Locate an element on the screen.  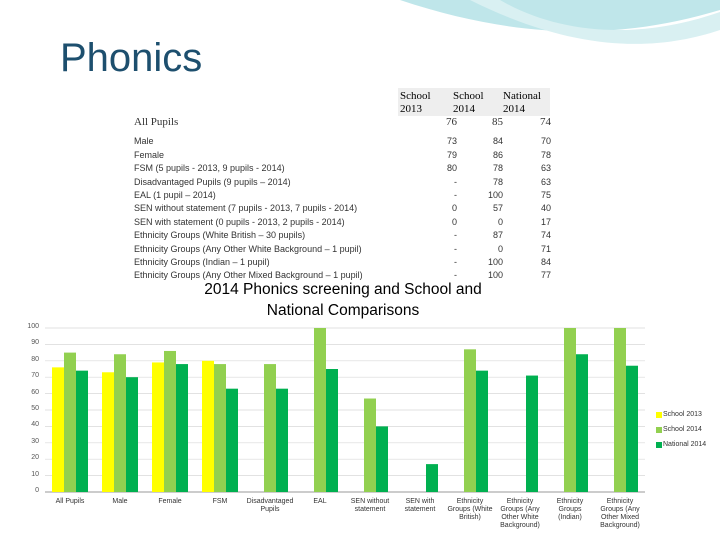
table-header: National 2014 is located at coordinates (522, 102).